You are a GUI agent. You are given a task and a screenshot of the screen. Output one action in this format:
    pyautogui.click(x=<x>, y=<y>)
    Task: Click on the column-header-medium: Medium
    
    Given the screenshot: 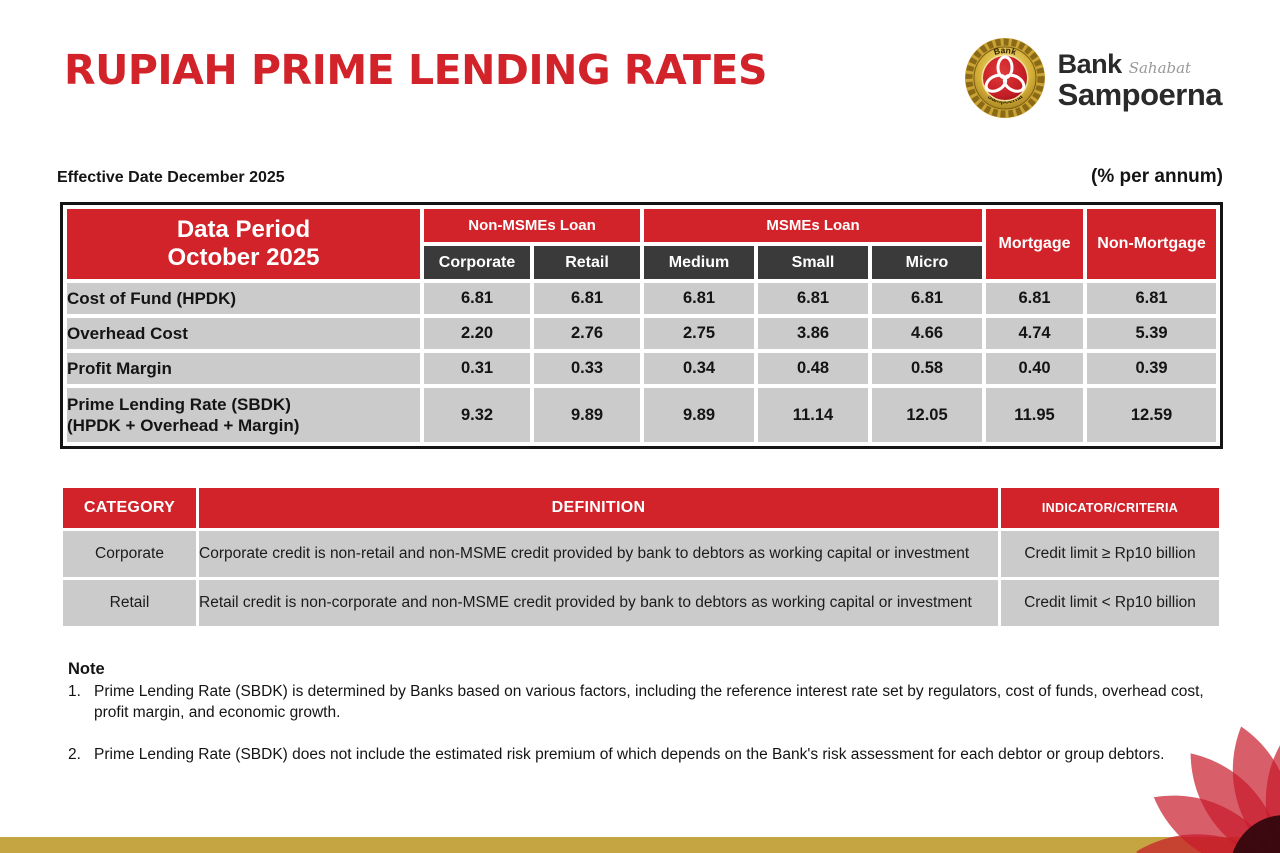 What is the action you would take?
    pyautogui.click(x=699, y=262)
    